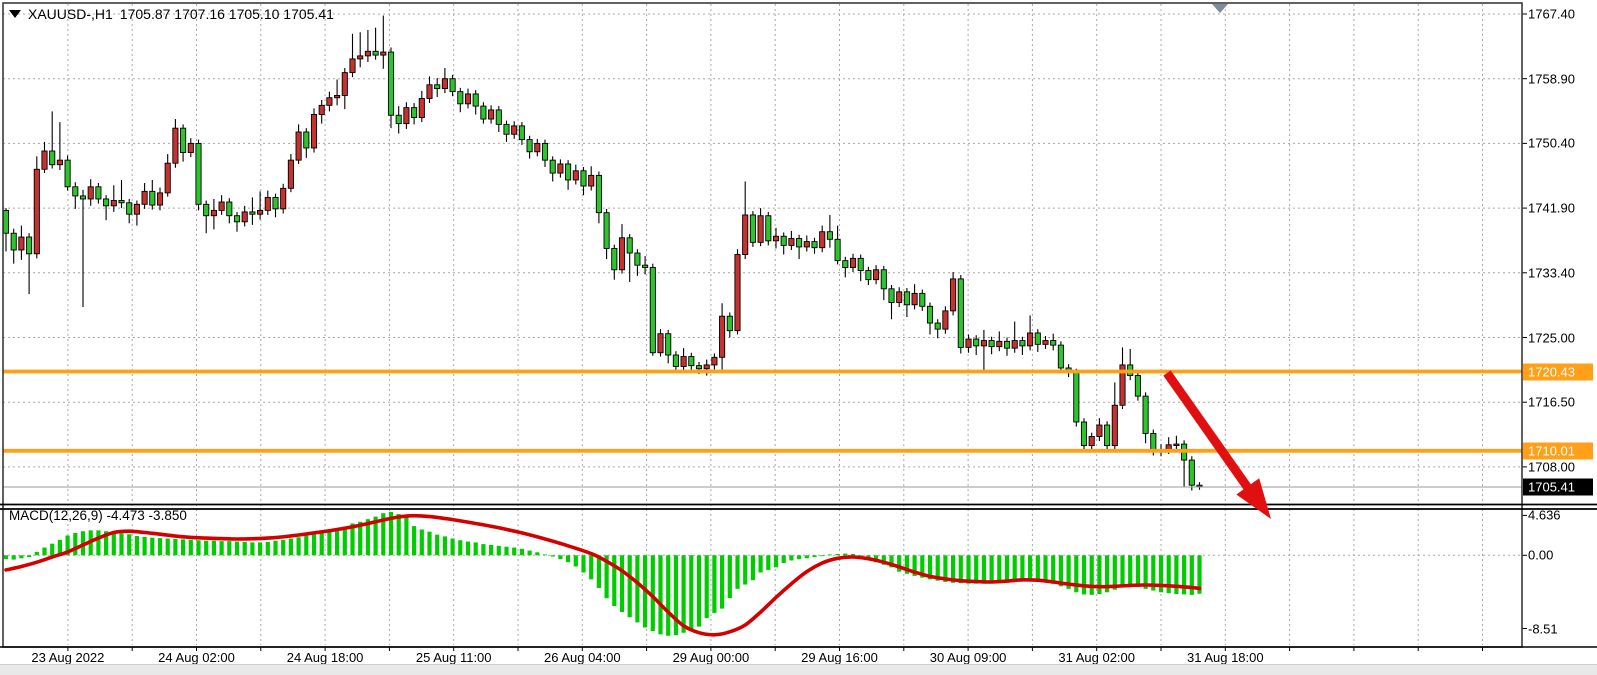 The height and width of the screenshot is (675, 1597). I want to click on macd-indicator, so click(602, 574).